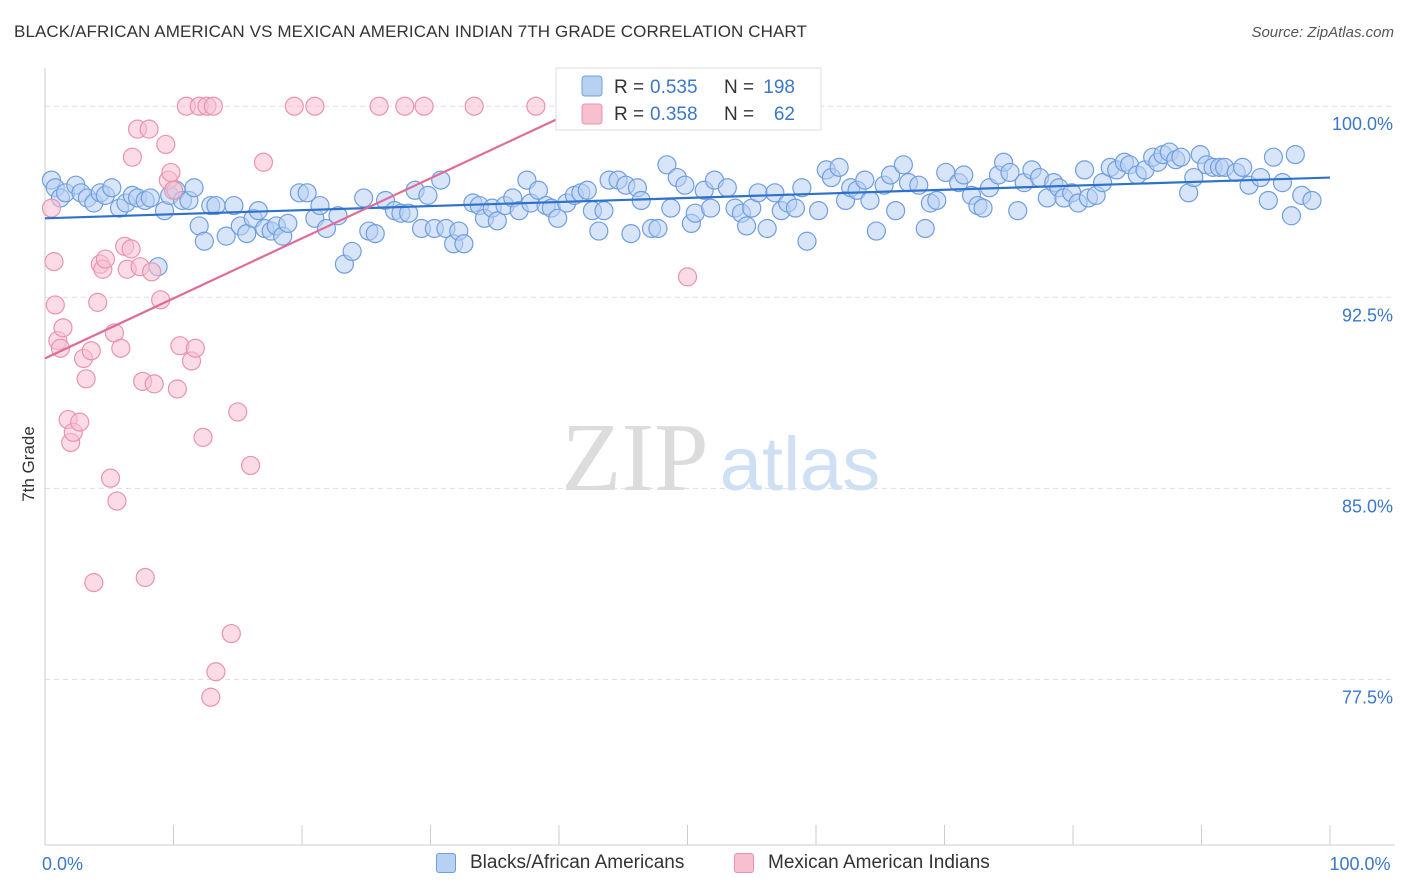 The width and height of the screenshot is (1406, 892). Describe the element at coordinates (1367, 697) in the screenshot. I see `y-tick-label-3: 77.5%` at that location.